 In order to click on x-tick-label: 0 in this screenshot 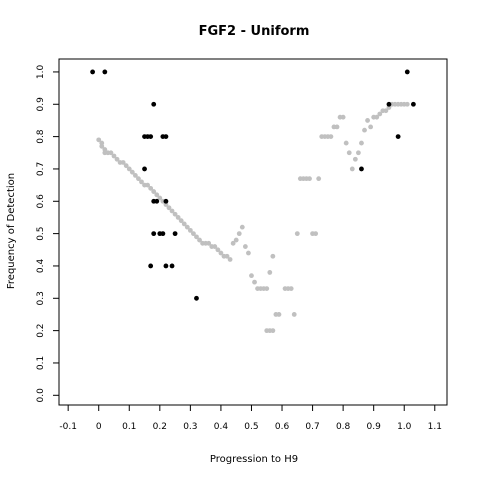, I will do `click(99, 427)`.